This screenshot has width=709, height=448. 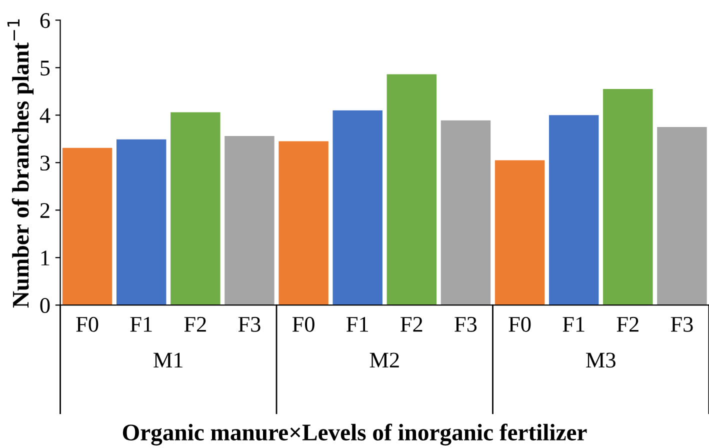 I want to click on y-tick-label: 0, so click(x=45, y=306).